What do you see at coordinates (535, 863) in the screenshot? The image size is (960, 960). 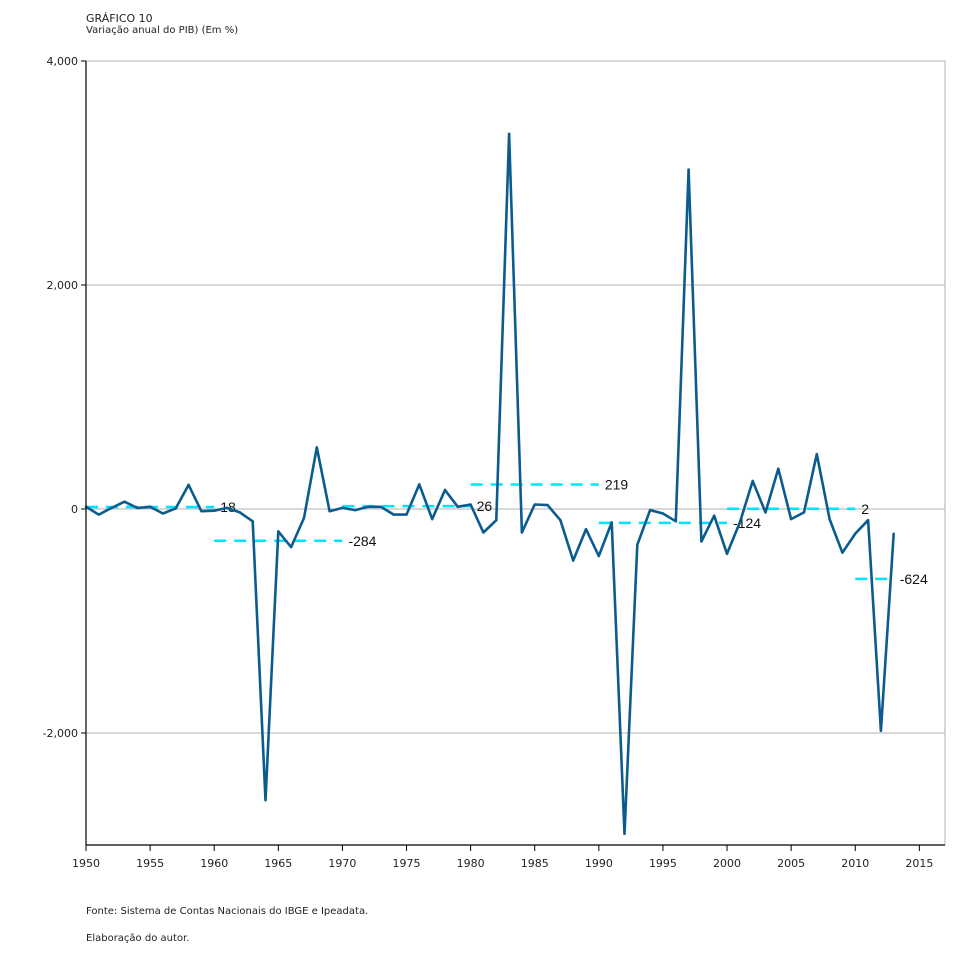 I see `x-tick-label: 1985` at bounding box center [535, 863].